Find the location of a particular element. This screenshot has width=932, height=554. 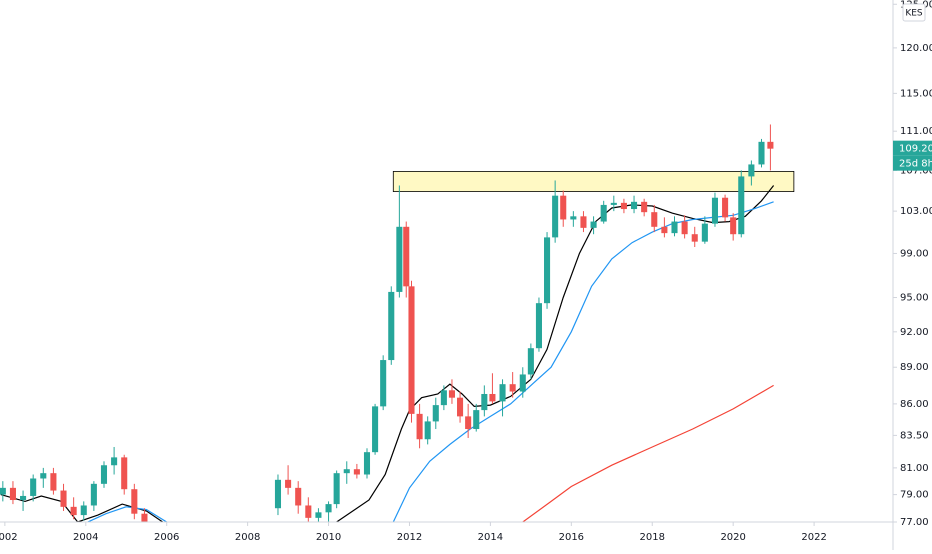

y-tick-label: 99.00 is located at coordinates (914, 253).